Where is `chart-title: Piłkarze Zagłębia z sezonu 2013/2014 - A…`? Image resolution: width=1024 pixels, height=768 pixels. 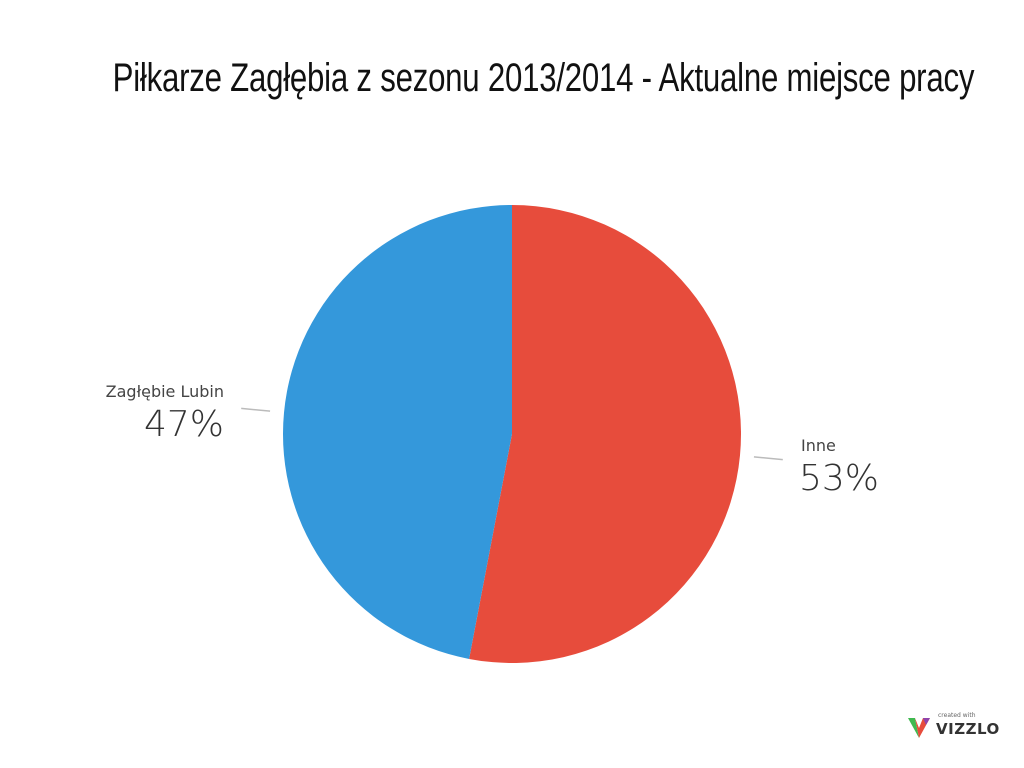
chart-title: Piłkarze Zagłębia z sezonu 2013/2014 - A… is located at coordinates (543, 78).